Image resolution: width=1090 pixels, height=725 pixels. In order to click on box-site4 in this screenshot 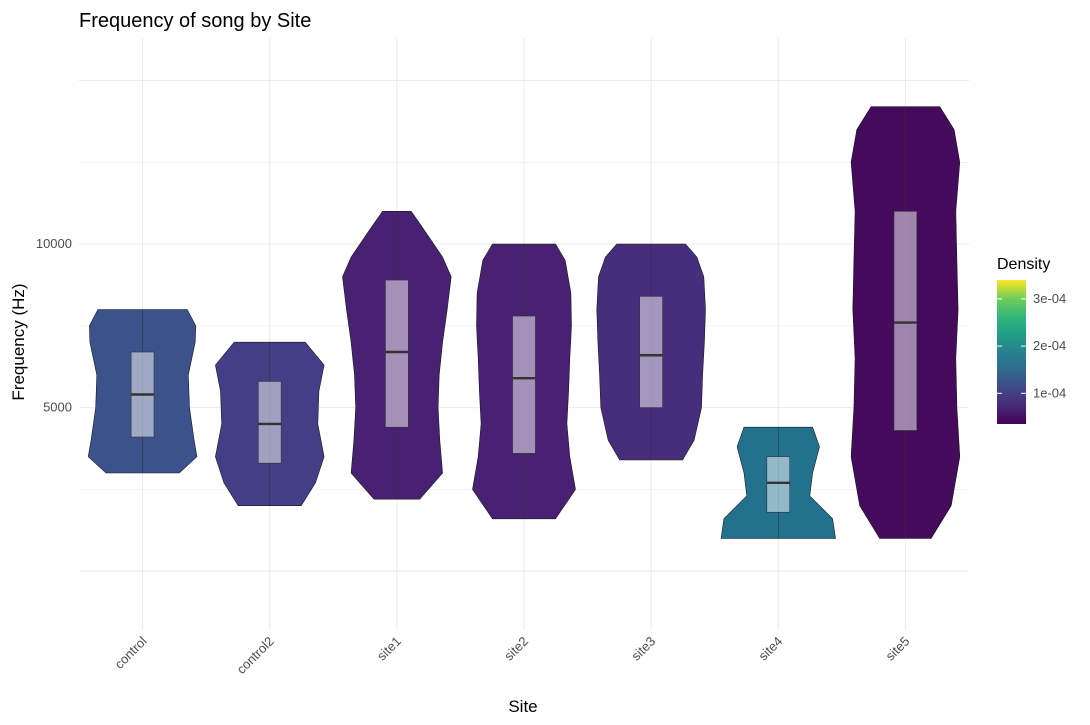, I will do `click(778, 484)`.